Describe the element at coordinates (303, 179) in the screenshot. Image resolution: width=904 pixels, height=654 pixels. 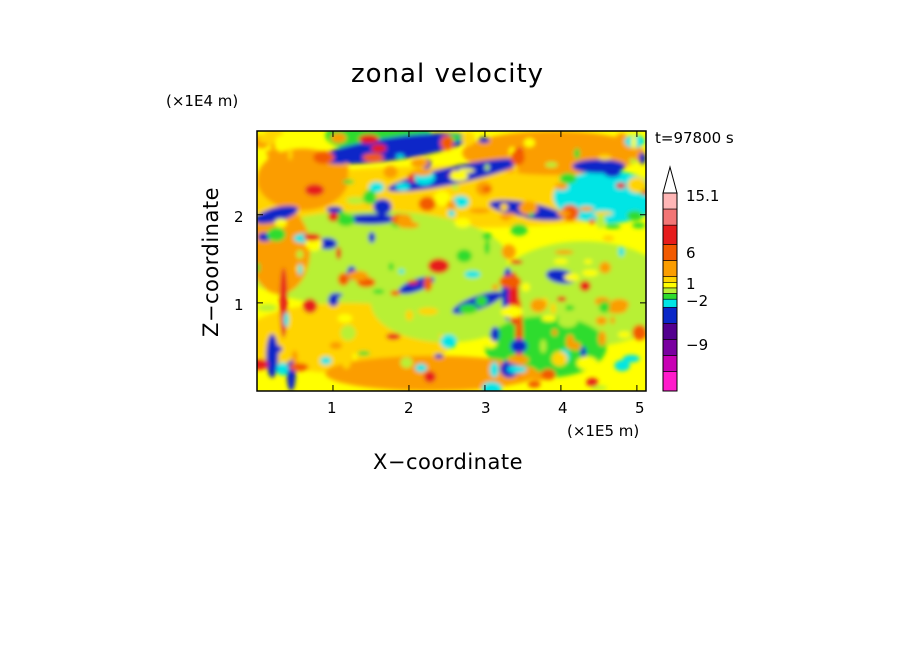
I see `field-band` at that location.